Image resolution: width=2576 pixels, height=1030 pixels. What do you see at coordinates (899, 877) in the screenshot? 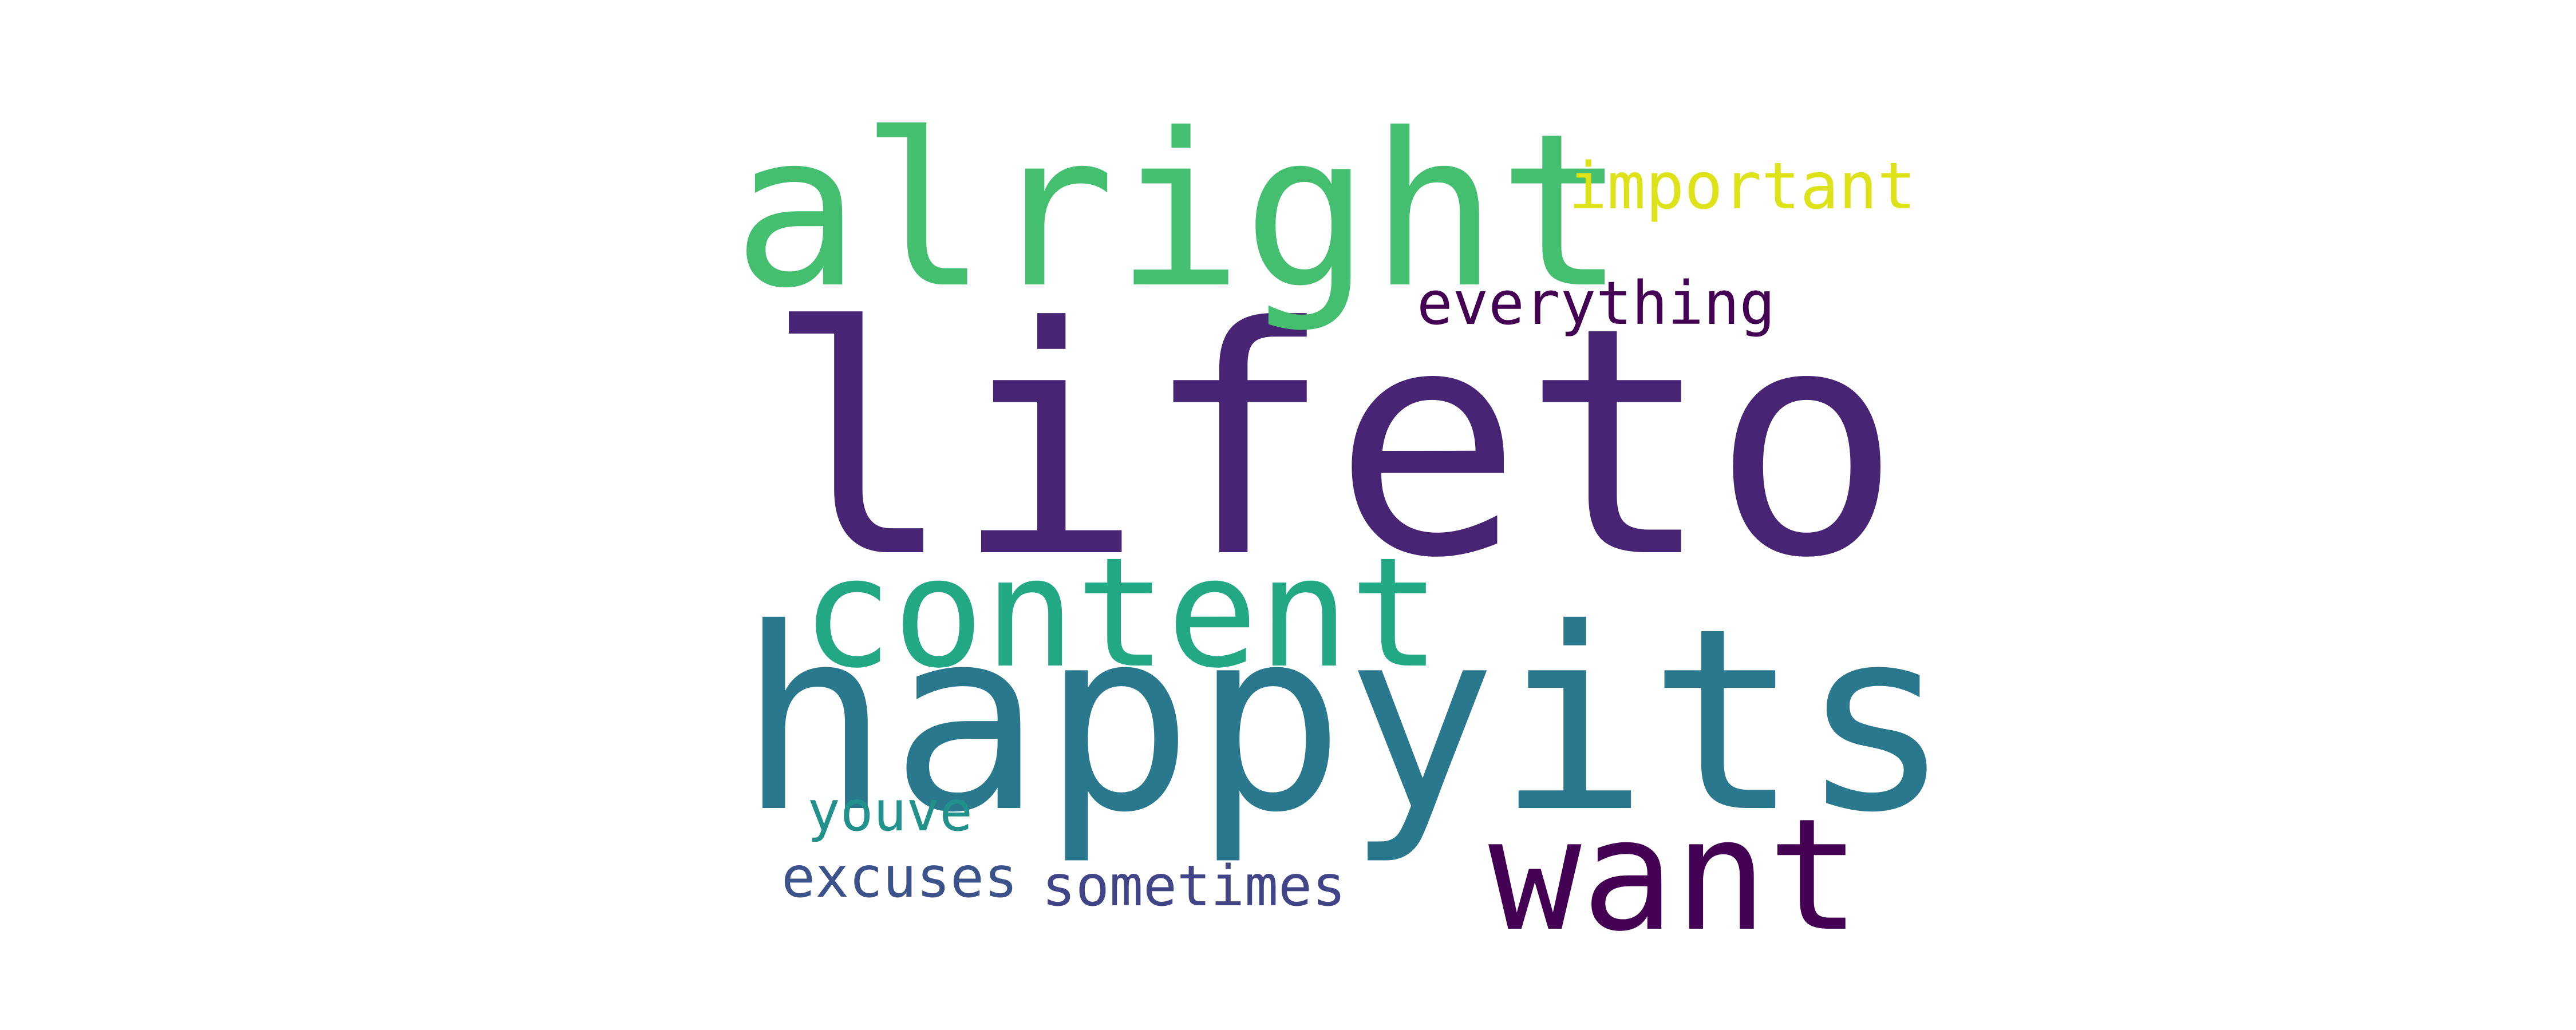
I see `word-excuses: excuses` at bounding box center [899, 877].